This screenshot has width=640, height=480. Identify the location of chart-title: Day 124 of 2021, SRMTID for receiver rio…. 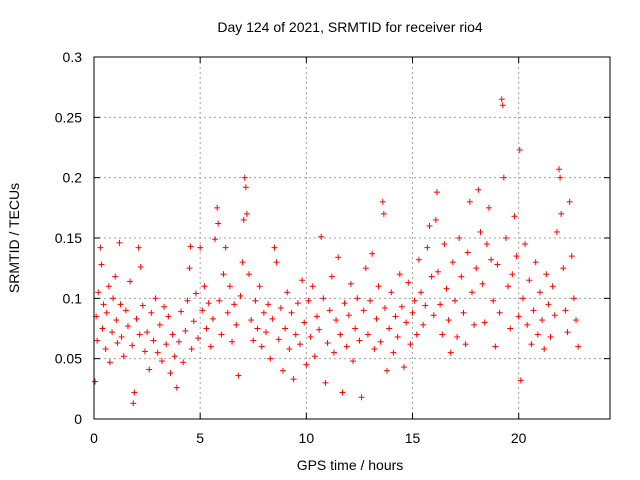
(350, 27).